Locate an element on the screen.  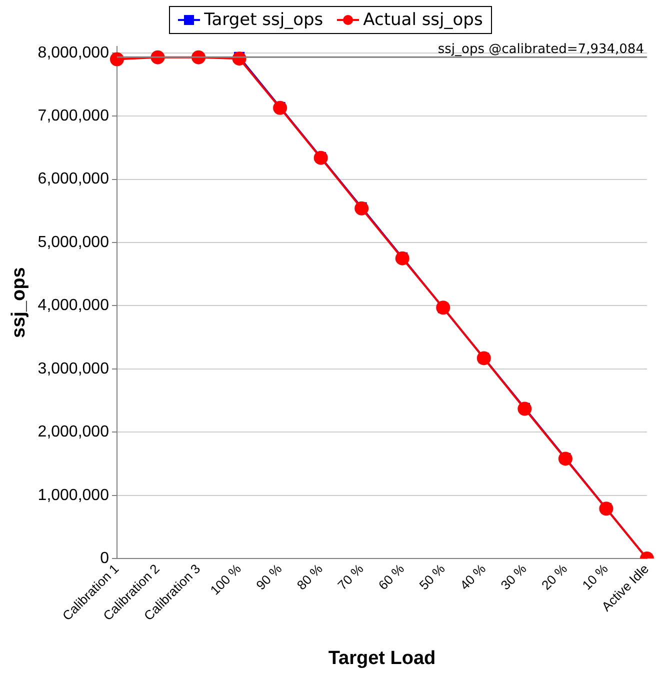
x-tick-label: 40 % is located at coordinates (472, 576).